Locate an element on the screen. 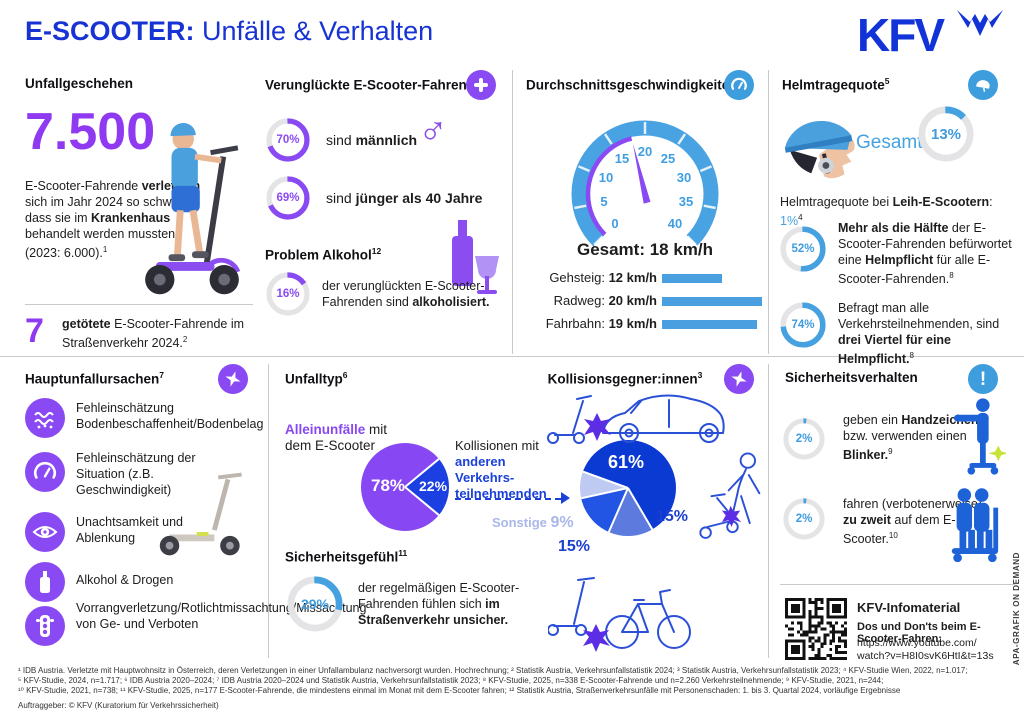 Image resolution: width=1024 pixels, height=724 pixels. unfalltyp-pie-chart is located at coordinates (405, 487).